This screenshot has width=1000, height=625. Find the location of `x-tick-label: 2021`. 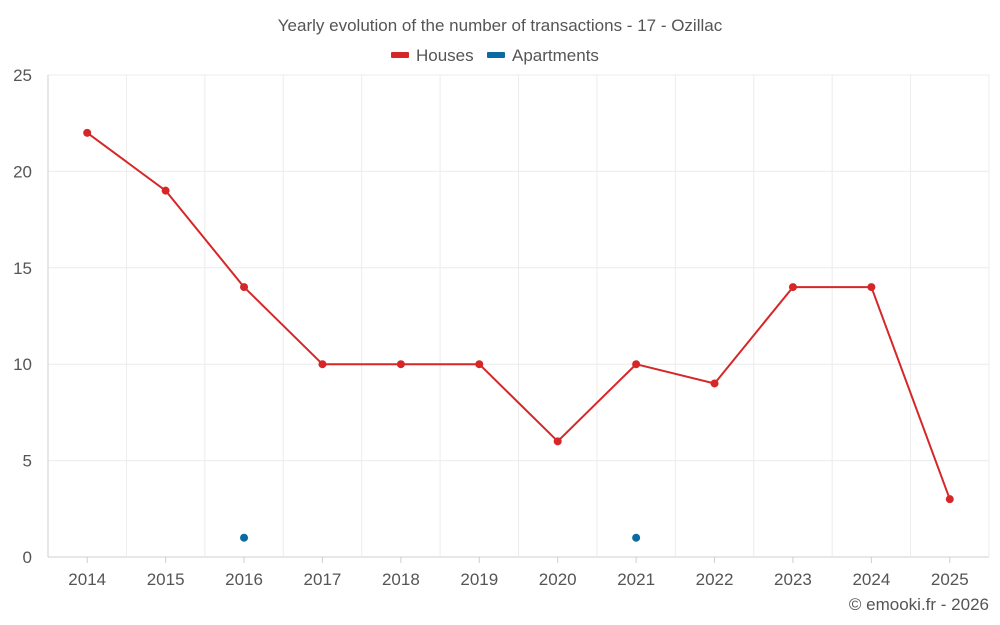

x-tick-label: 2021 is located at coordinates (636, 579).